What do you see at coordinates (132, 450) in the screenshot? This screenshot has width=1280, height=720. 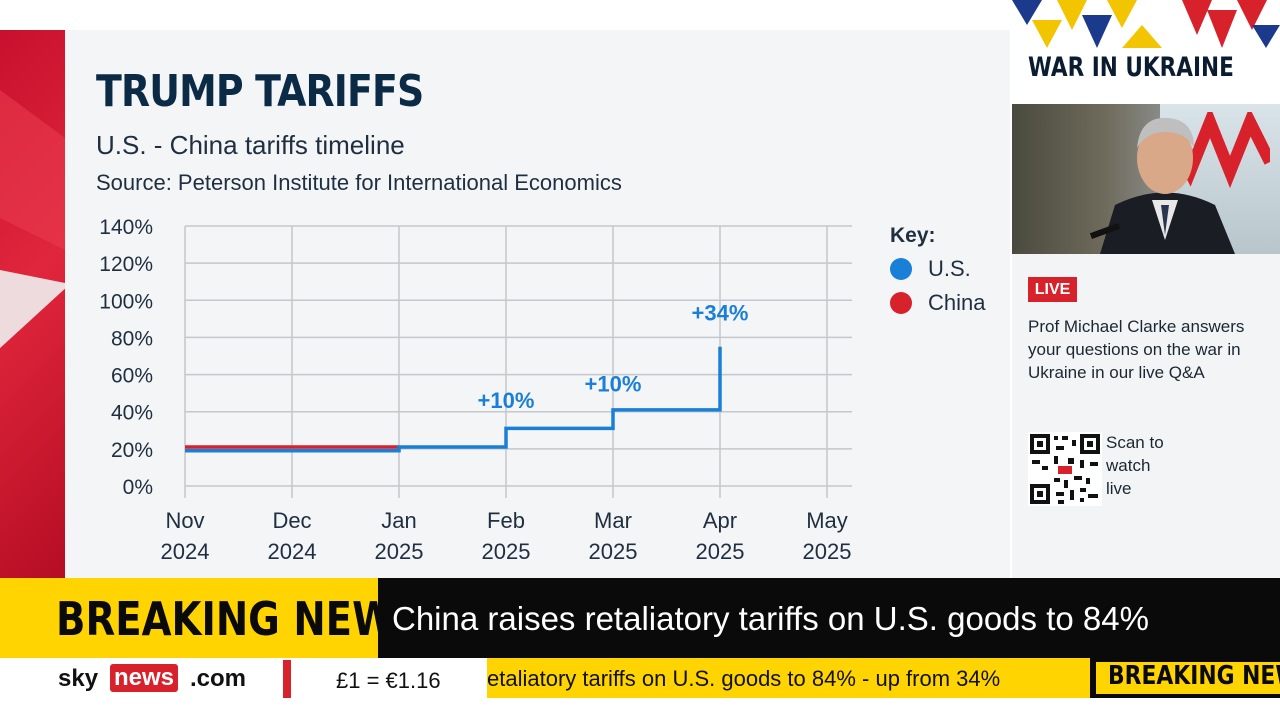 I see `y-tick-label: 20%` at bounding box center [132, 450].